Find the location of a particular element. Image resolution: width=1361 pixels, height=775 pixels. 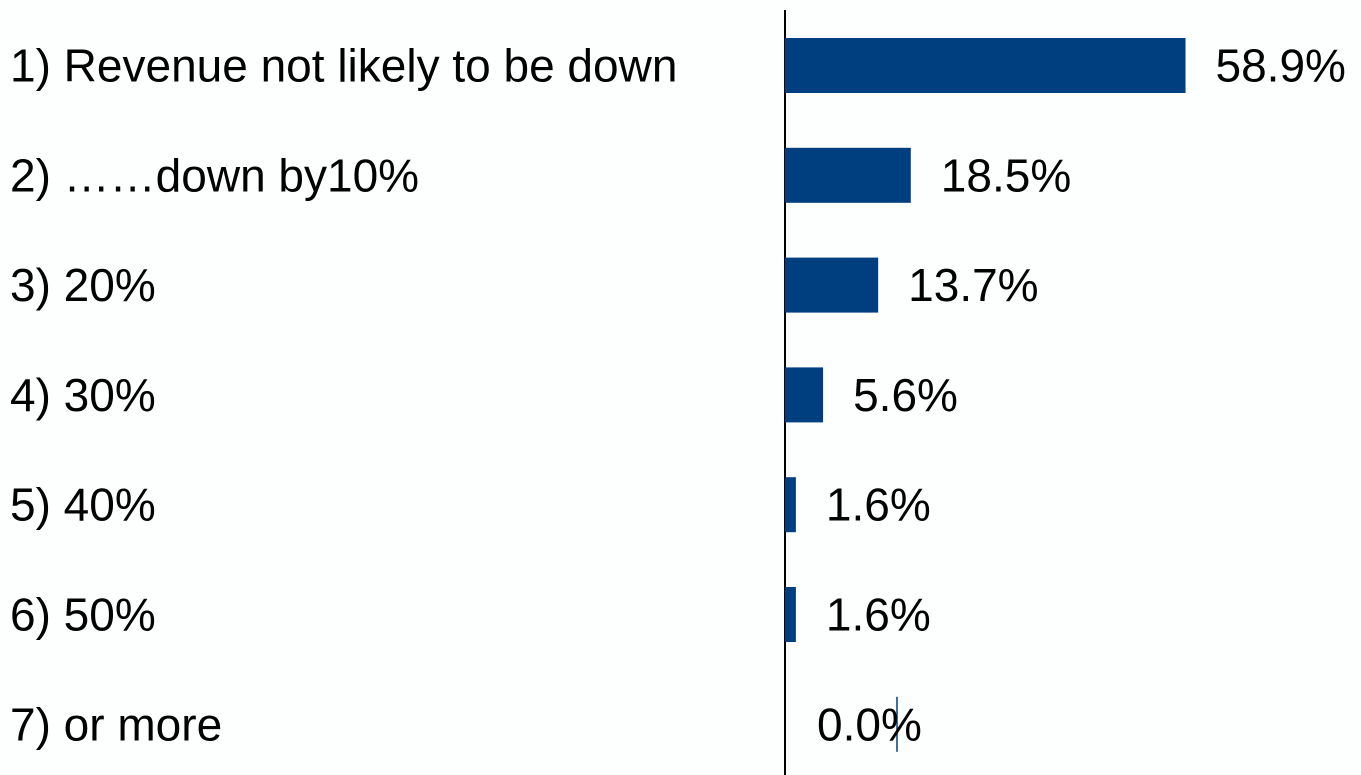

category-label: 2) ……down by10% is located at coordinates (214, 175).